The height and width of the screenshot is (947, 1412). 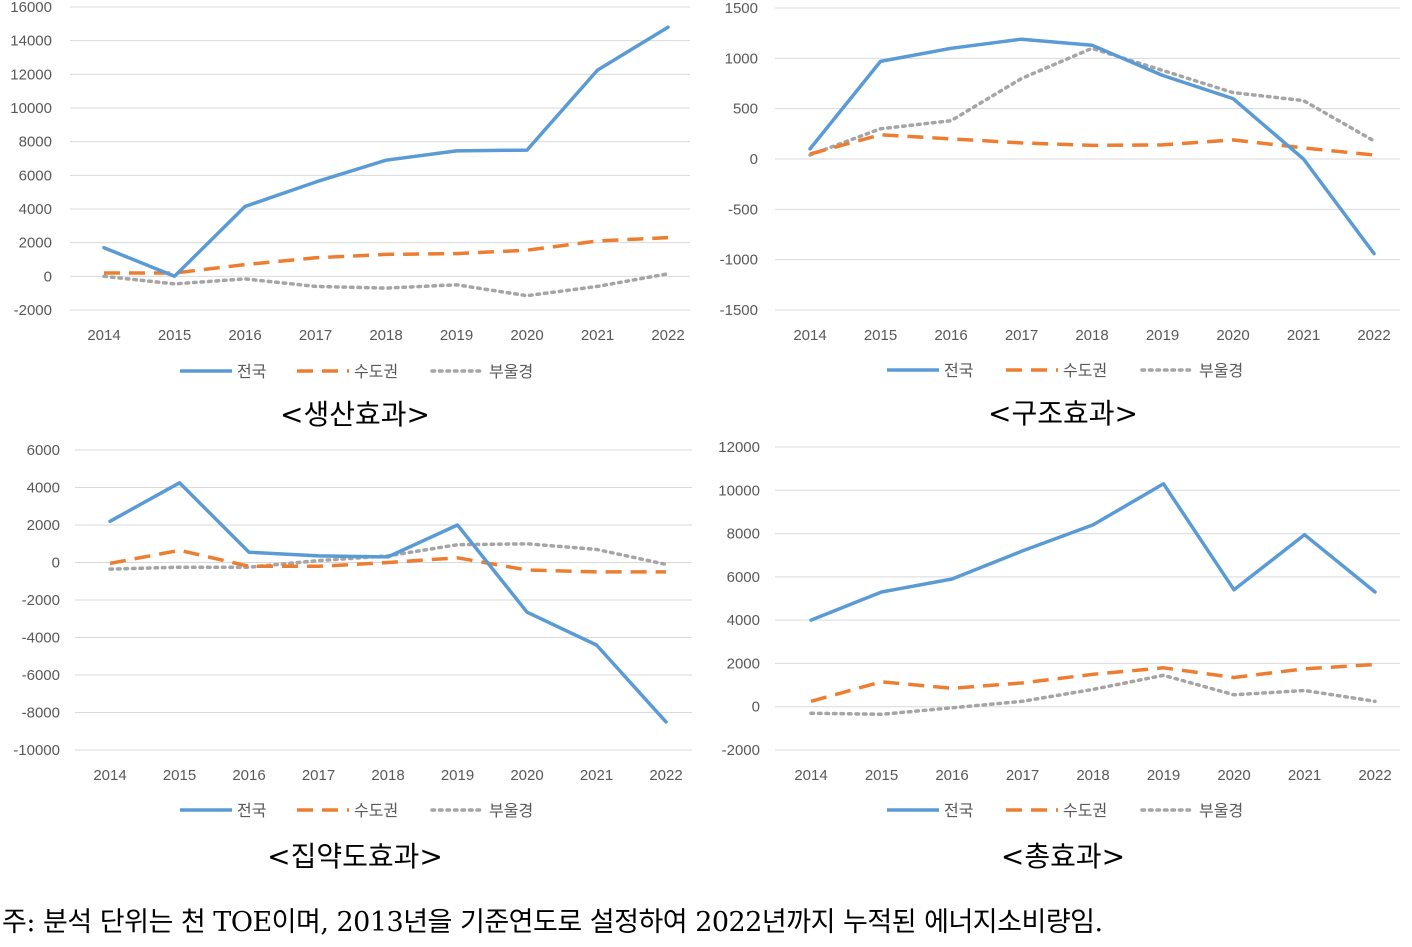 I want to click on y-tick-label: -4000, so click(x=41, y=638).